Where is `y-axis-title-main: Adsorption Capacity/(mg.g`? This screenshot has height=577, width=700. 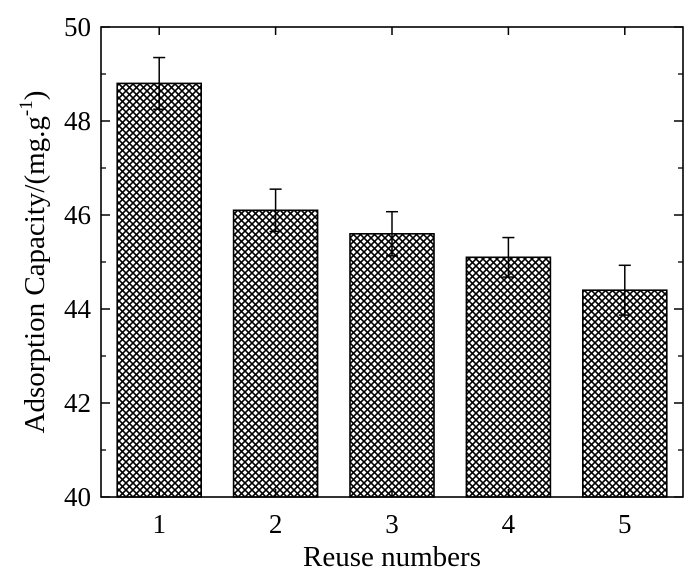 y-axis-title-main: Adsorption Capacity/(mg.g is located at coordinates (35, 274).